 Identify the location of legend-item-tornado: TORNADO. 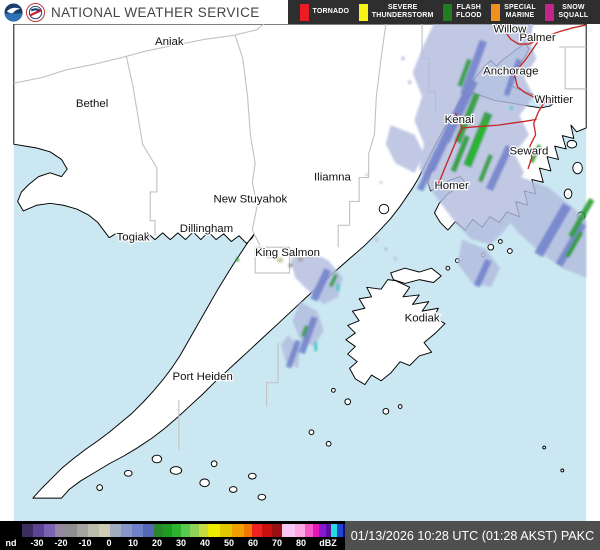
(324, 12).